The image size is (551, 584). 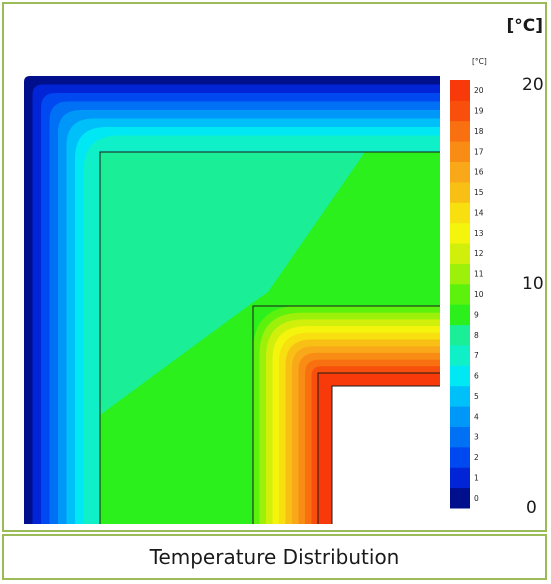 I want to click on colorbar-unit-label: [°C], so click(x=524, y=26).